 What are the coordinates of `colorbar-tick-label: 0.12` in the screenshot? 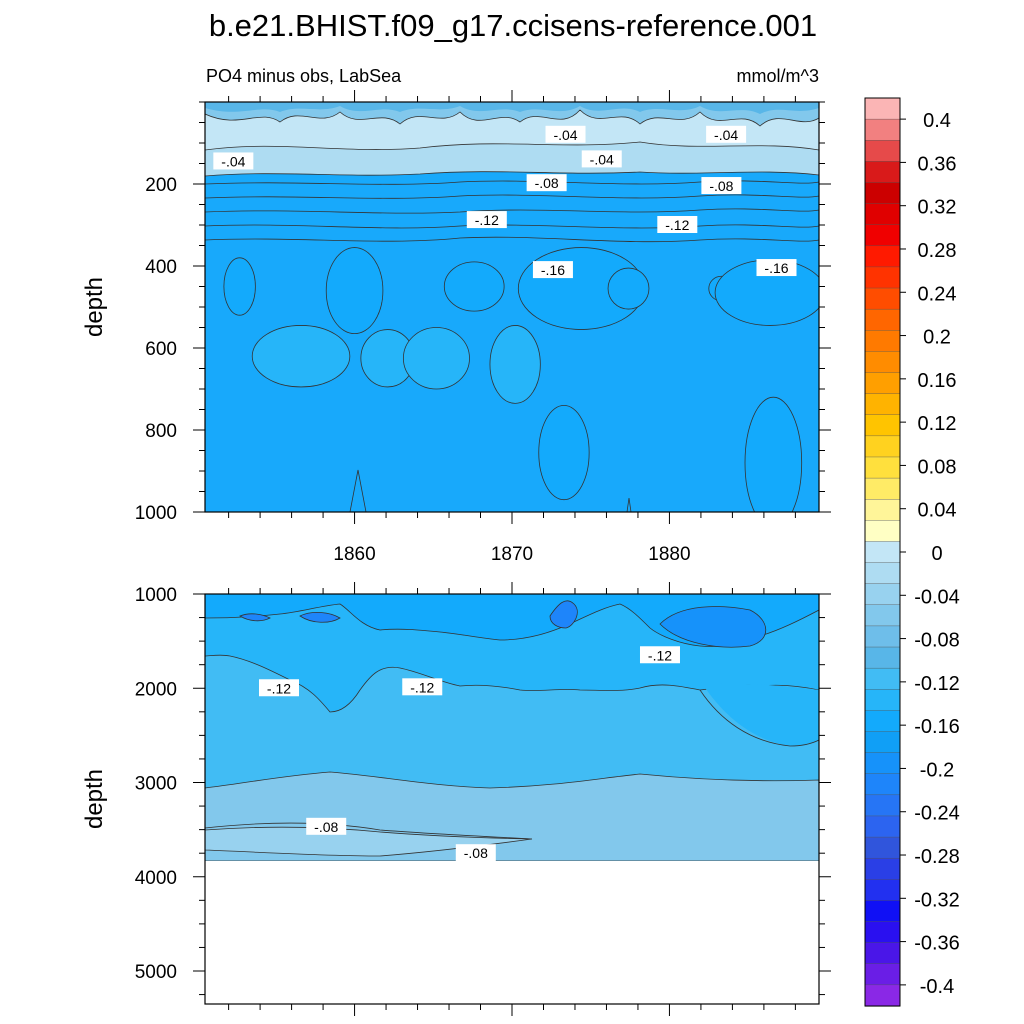 It's located at (937, 424).